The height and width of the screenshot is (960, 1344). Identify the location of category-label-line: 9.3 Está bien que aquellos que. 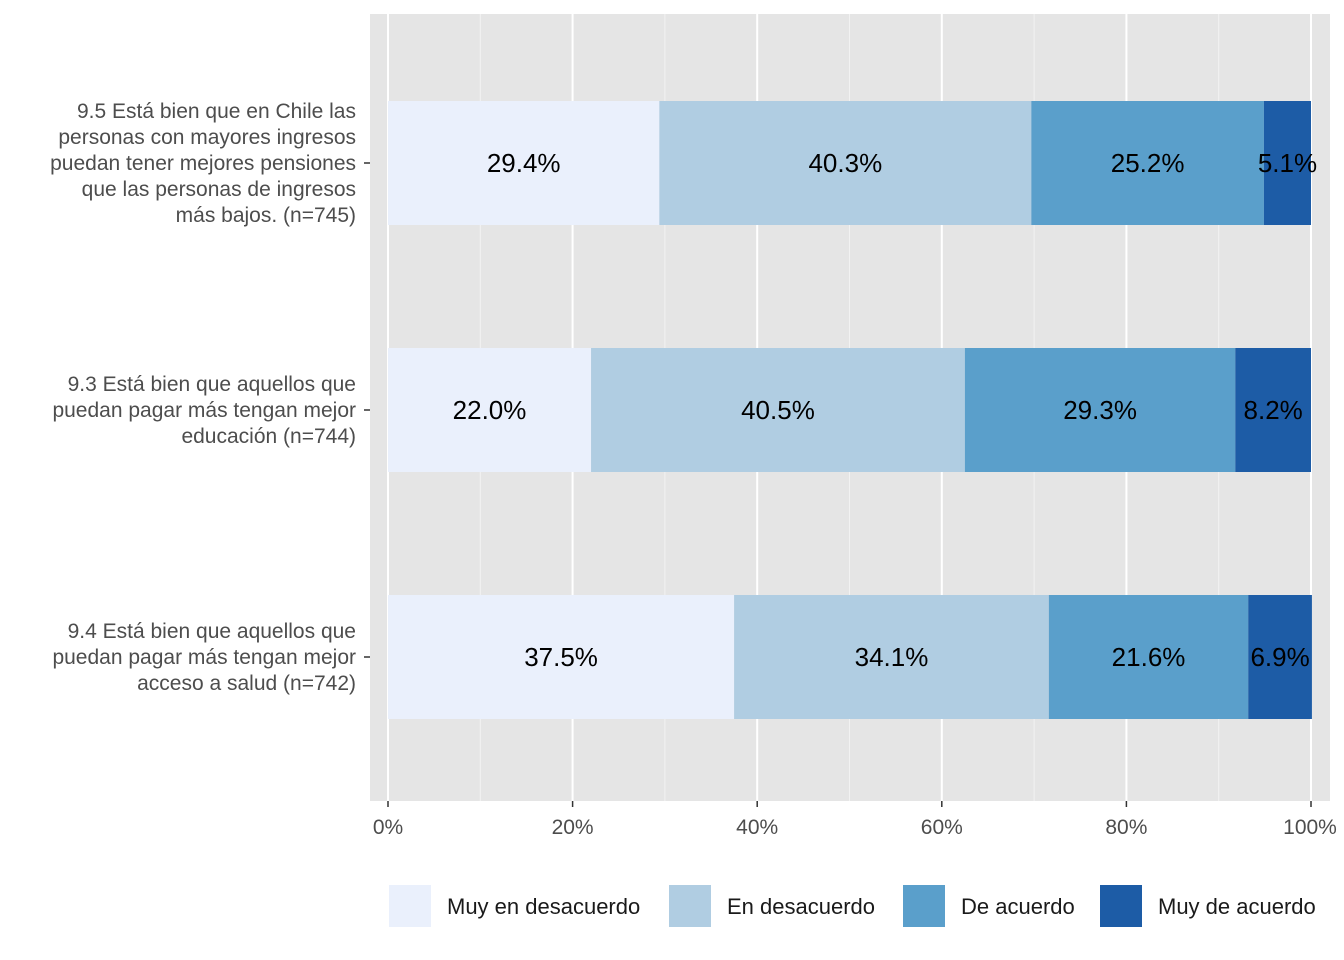
(211, 384).